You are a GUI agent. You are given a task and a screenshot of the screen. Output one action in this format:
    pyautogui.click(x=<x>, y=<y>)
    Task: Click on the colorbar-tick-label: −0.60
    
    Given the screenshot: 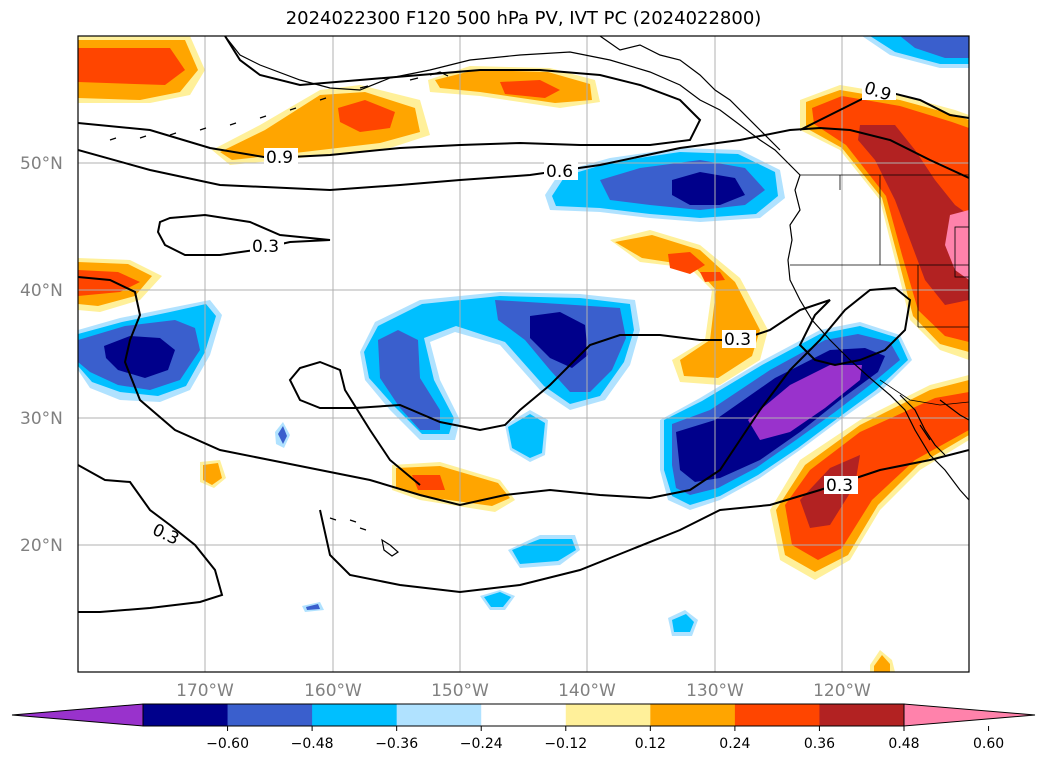 What is the action you would take?
    pyautogui.click(x=227, y=744)
    